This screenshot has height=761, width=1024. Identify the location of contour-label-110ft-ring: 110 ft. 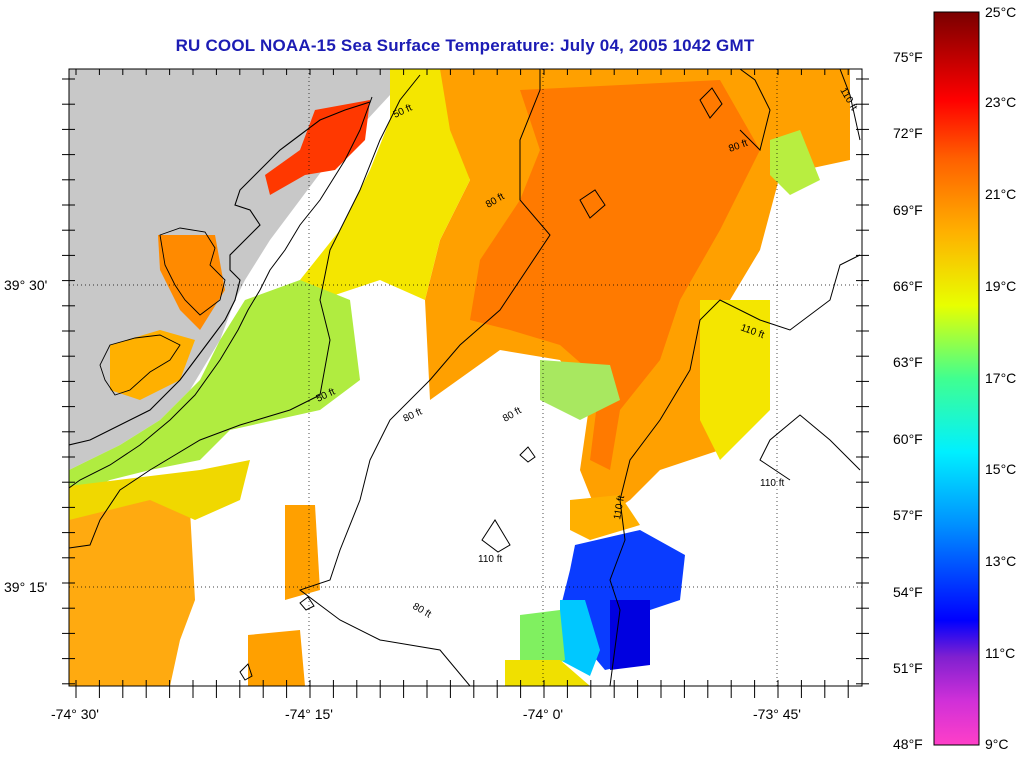
(490, 559).